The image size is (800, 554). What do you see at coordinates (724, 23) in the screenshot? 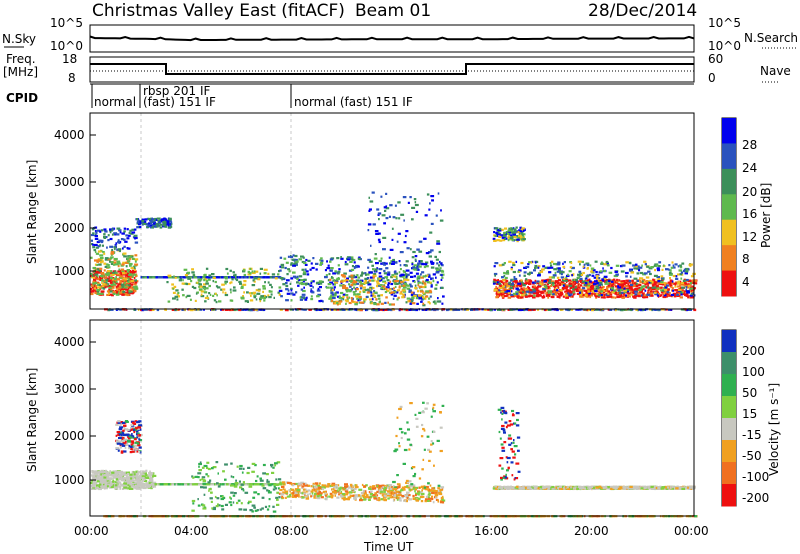
I see `noise-right-tick-top: 10^5` at bounding box center [724, 23].